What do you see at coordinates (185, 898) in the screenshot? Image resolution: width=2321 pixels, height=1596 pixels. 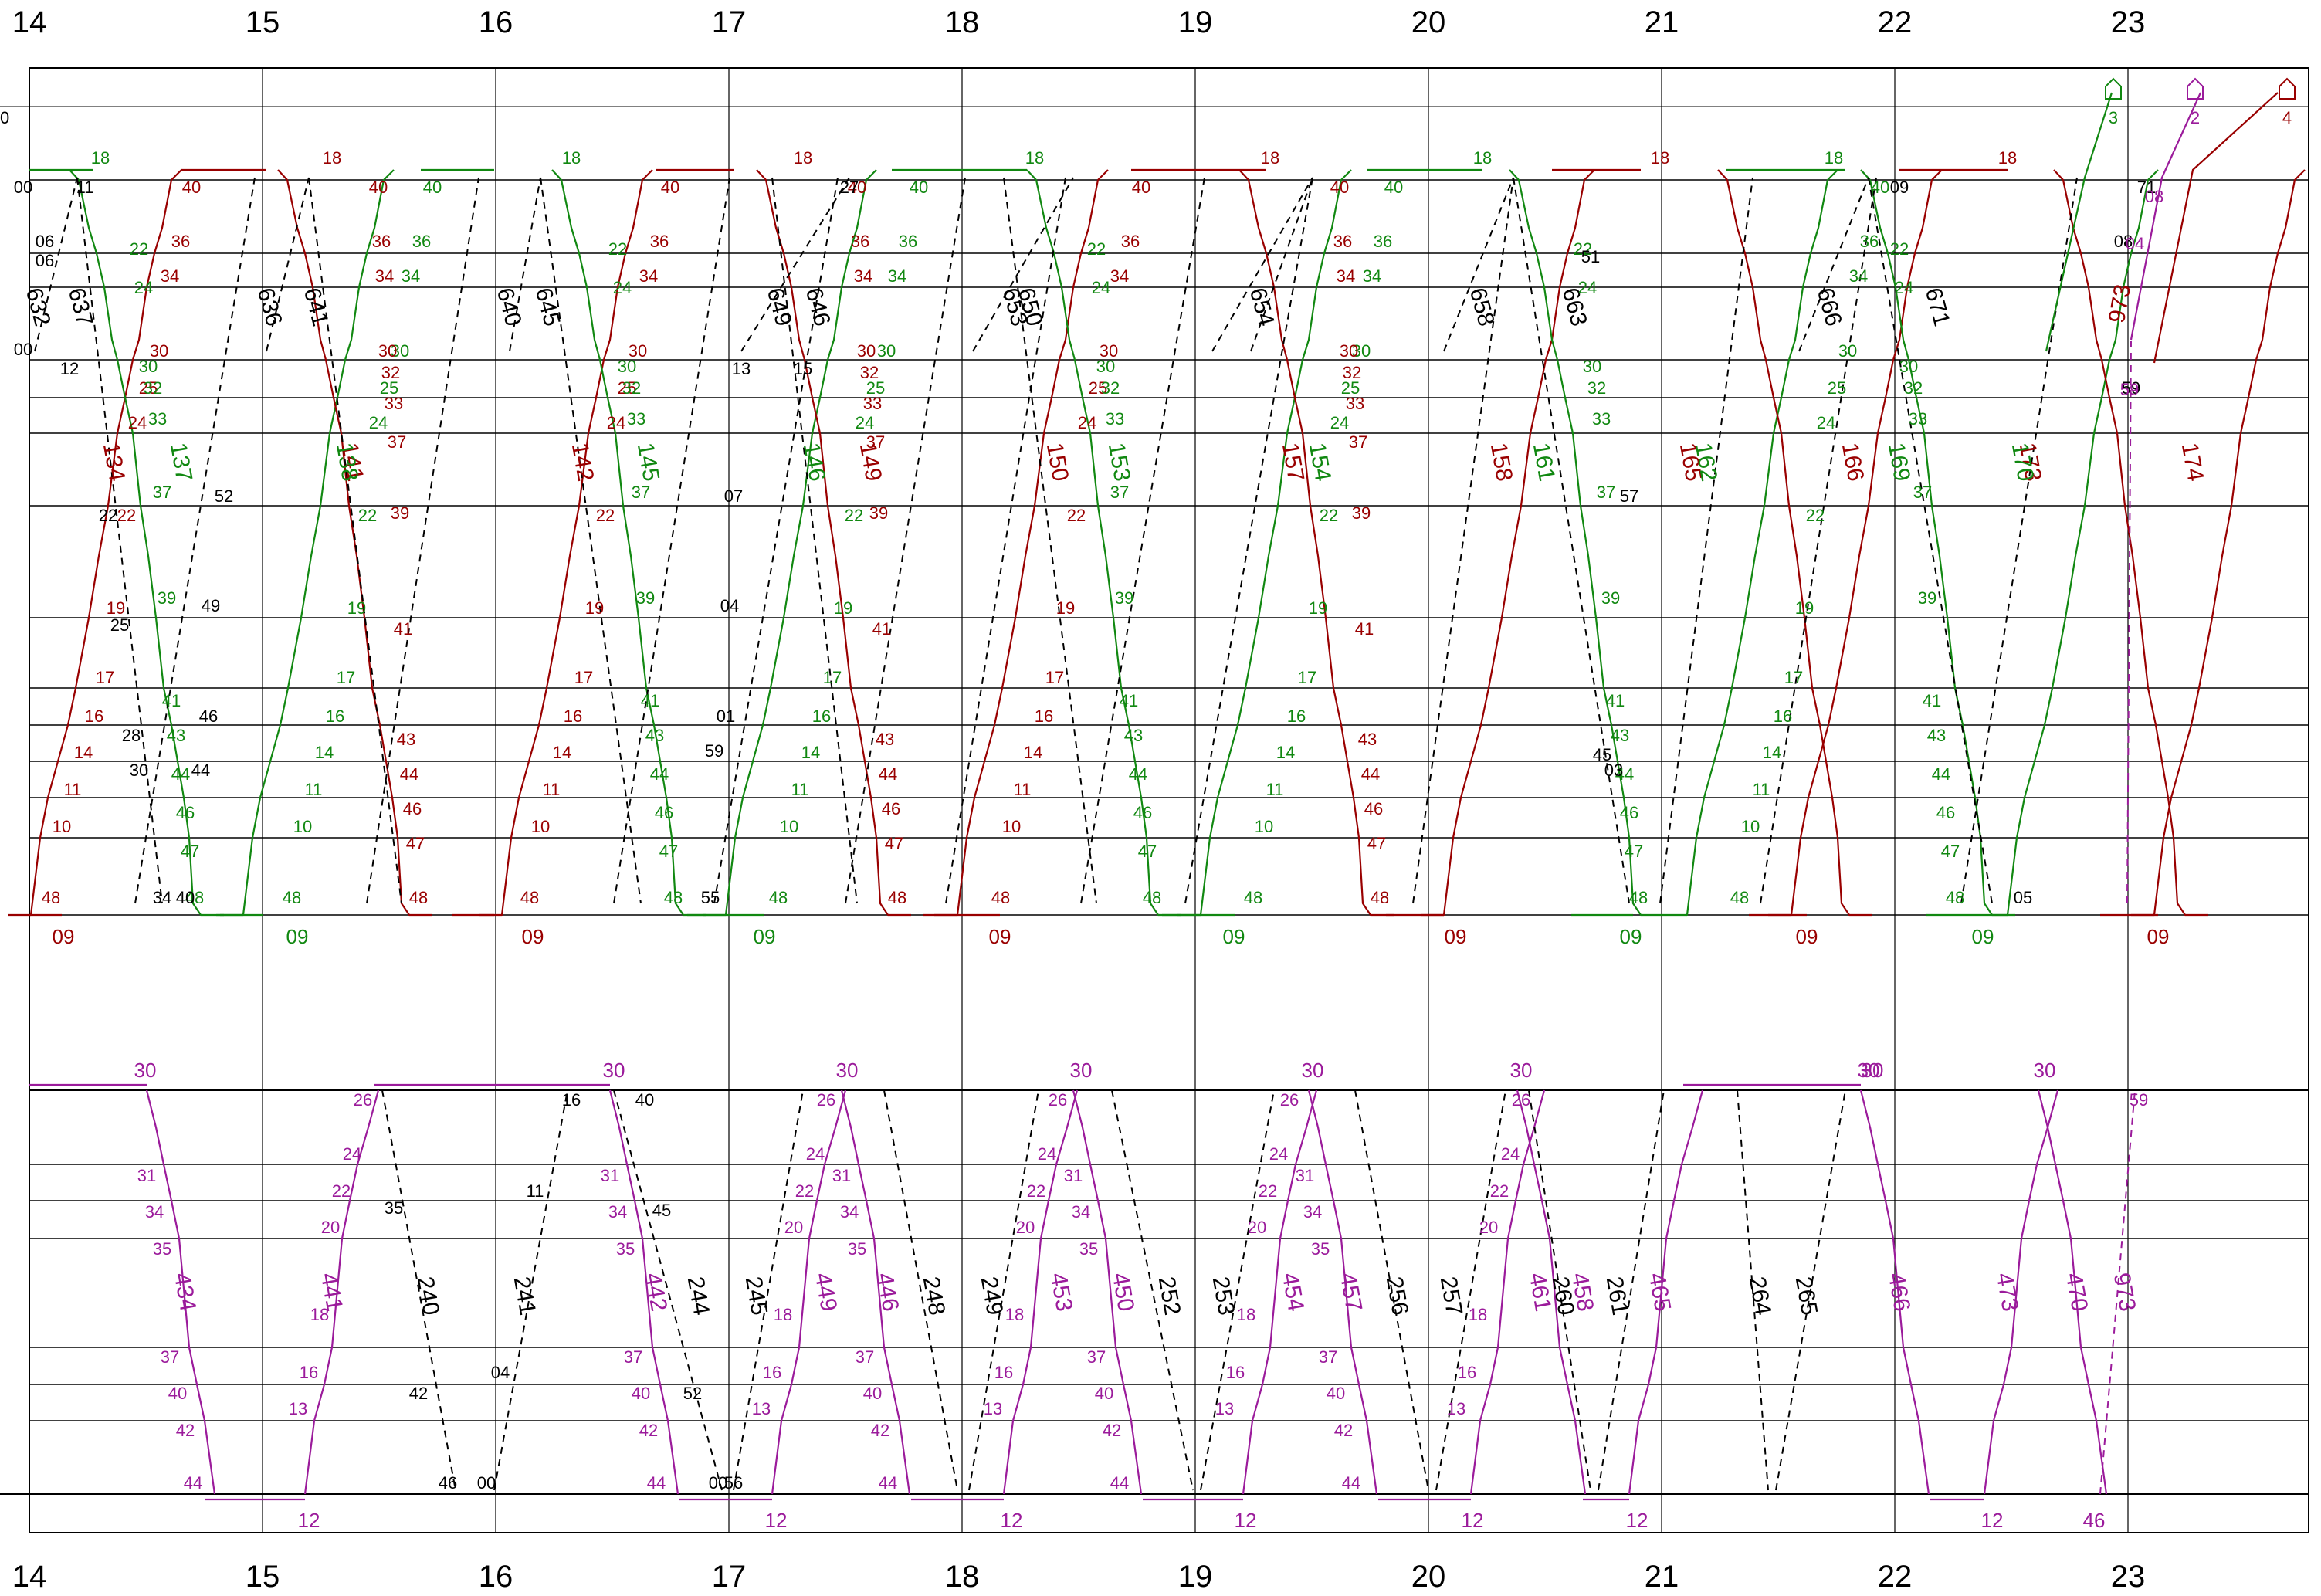 I see `black-minute-mark: 40` at bounding box center [185, 898].